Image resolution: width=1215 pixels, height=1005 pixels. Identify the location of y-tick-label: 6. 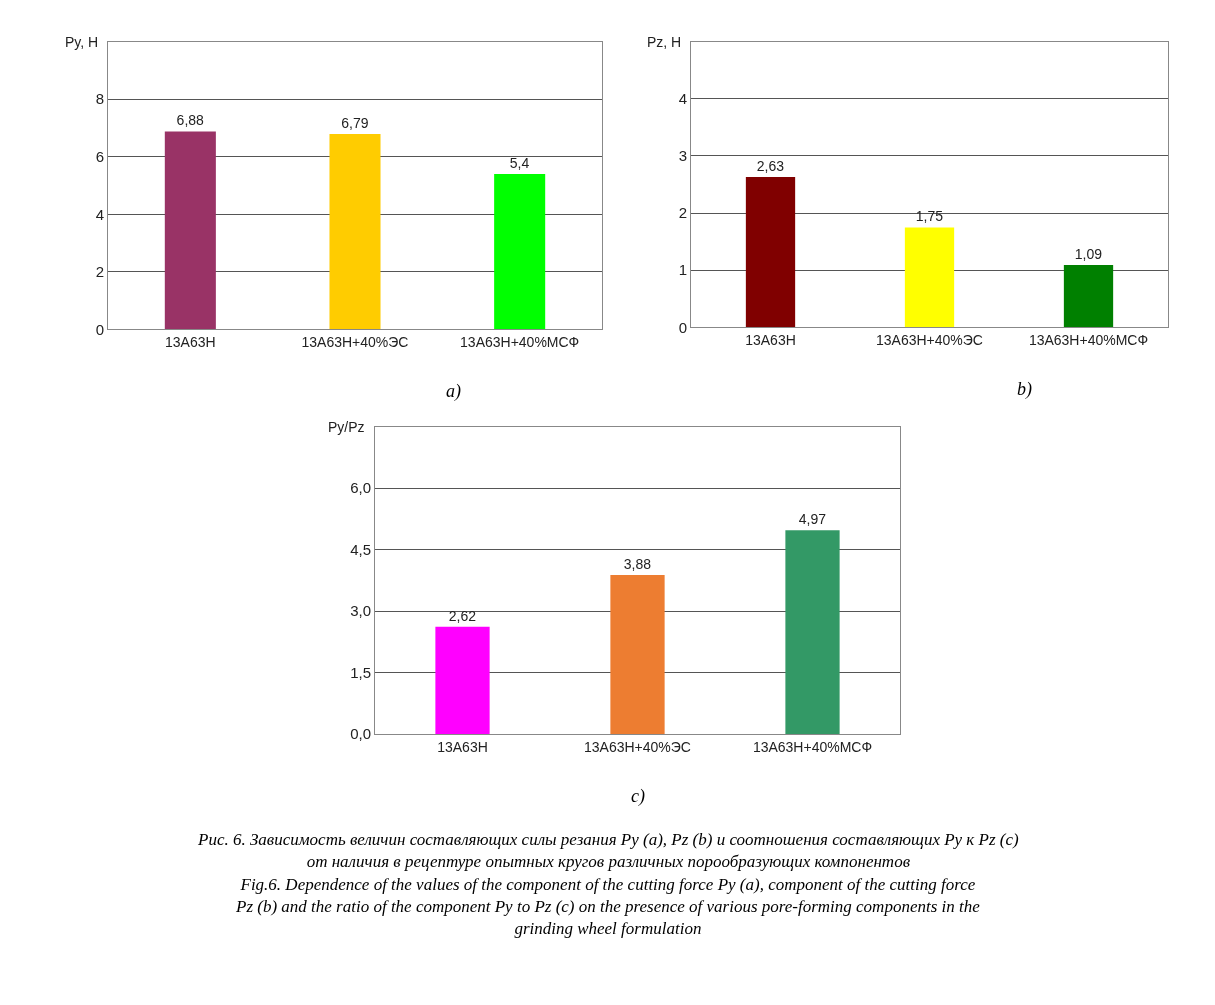
(99, 156).